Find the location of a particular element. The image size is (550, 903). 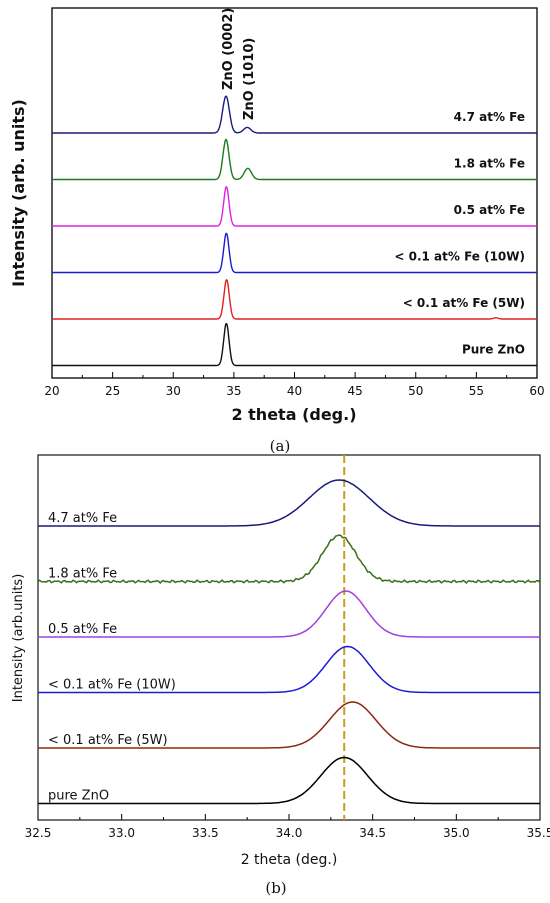

peak-label-1010: ZnO (1010) is located at coordinates (249, 79).